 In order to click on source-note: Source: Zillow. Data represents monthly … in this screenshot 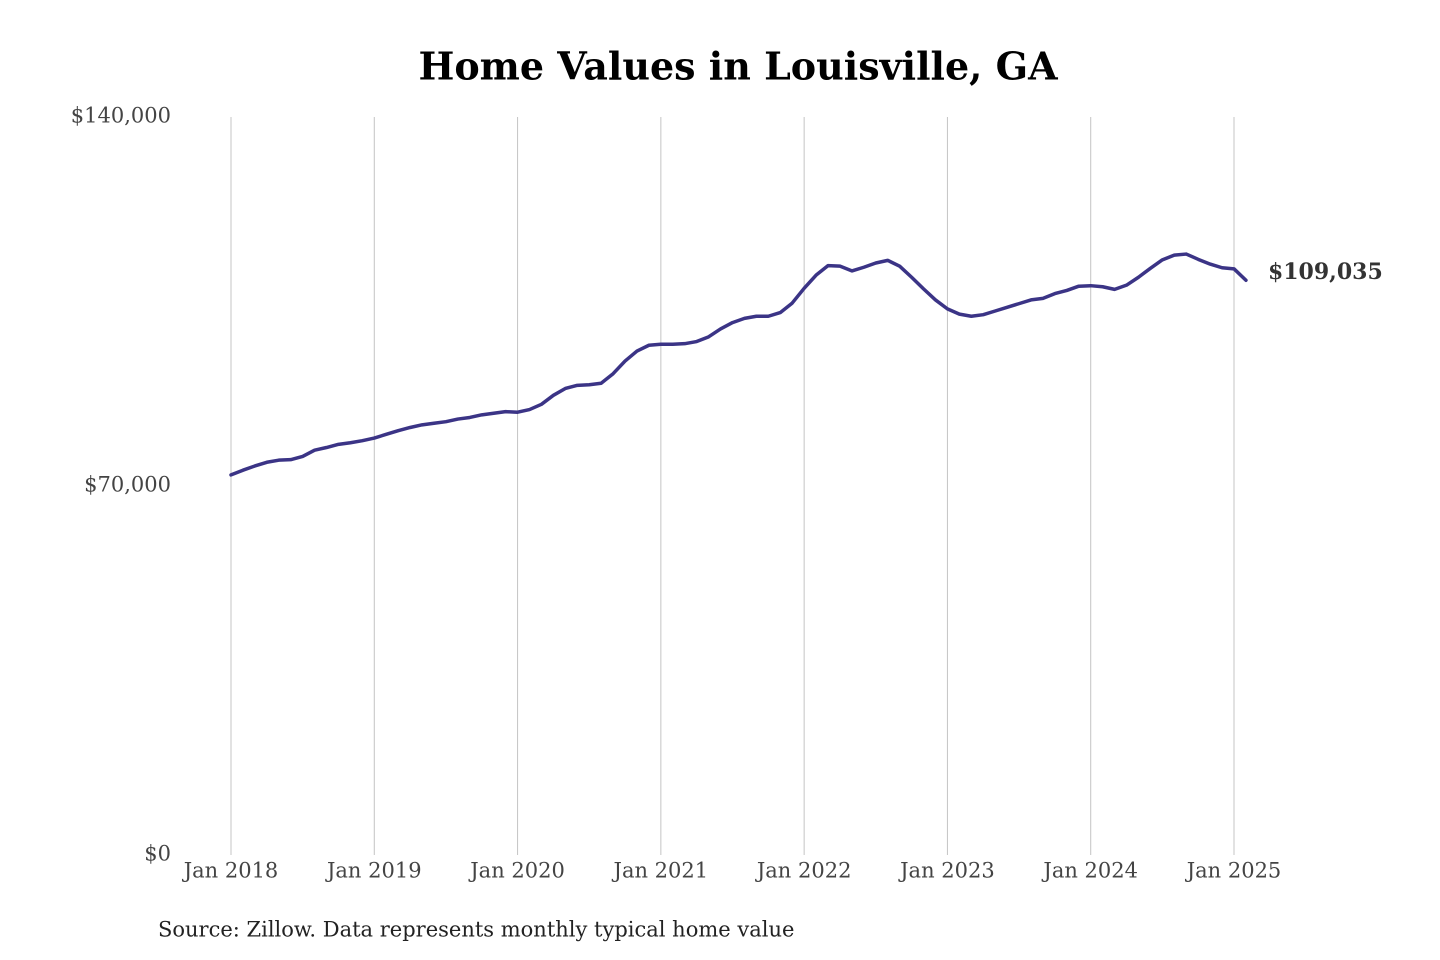, I will do `click(476, 930)`.